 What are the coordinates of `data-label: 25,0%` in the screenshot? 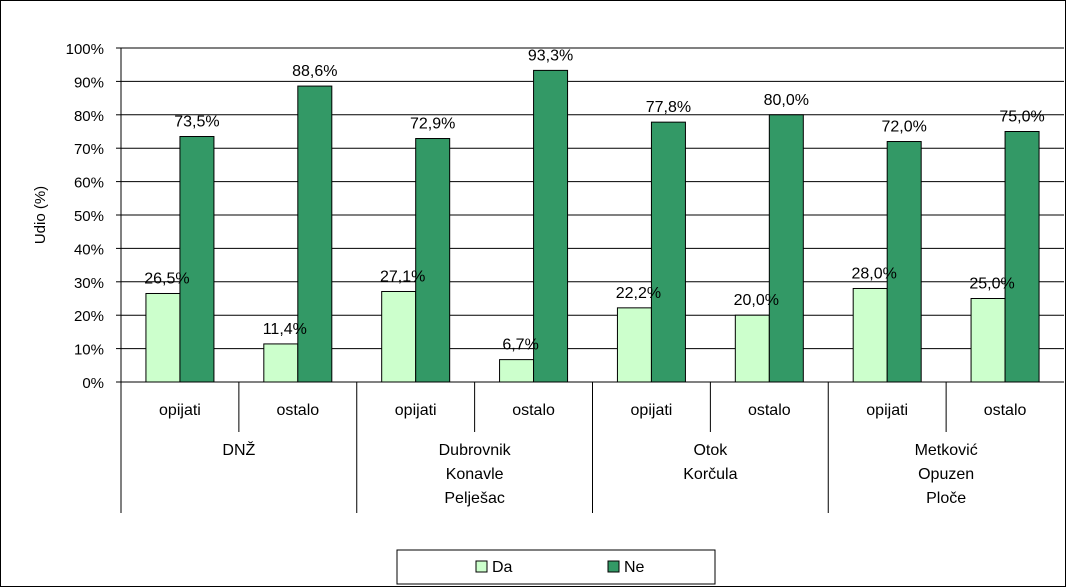 It's located at (991, 284).